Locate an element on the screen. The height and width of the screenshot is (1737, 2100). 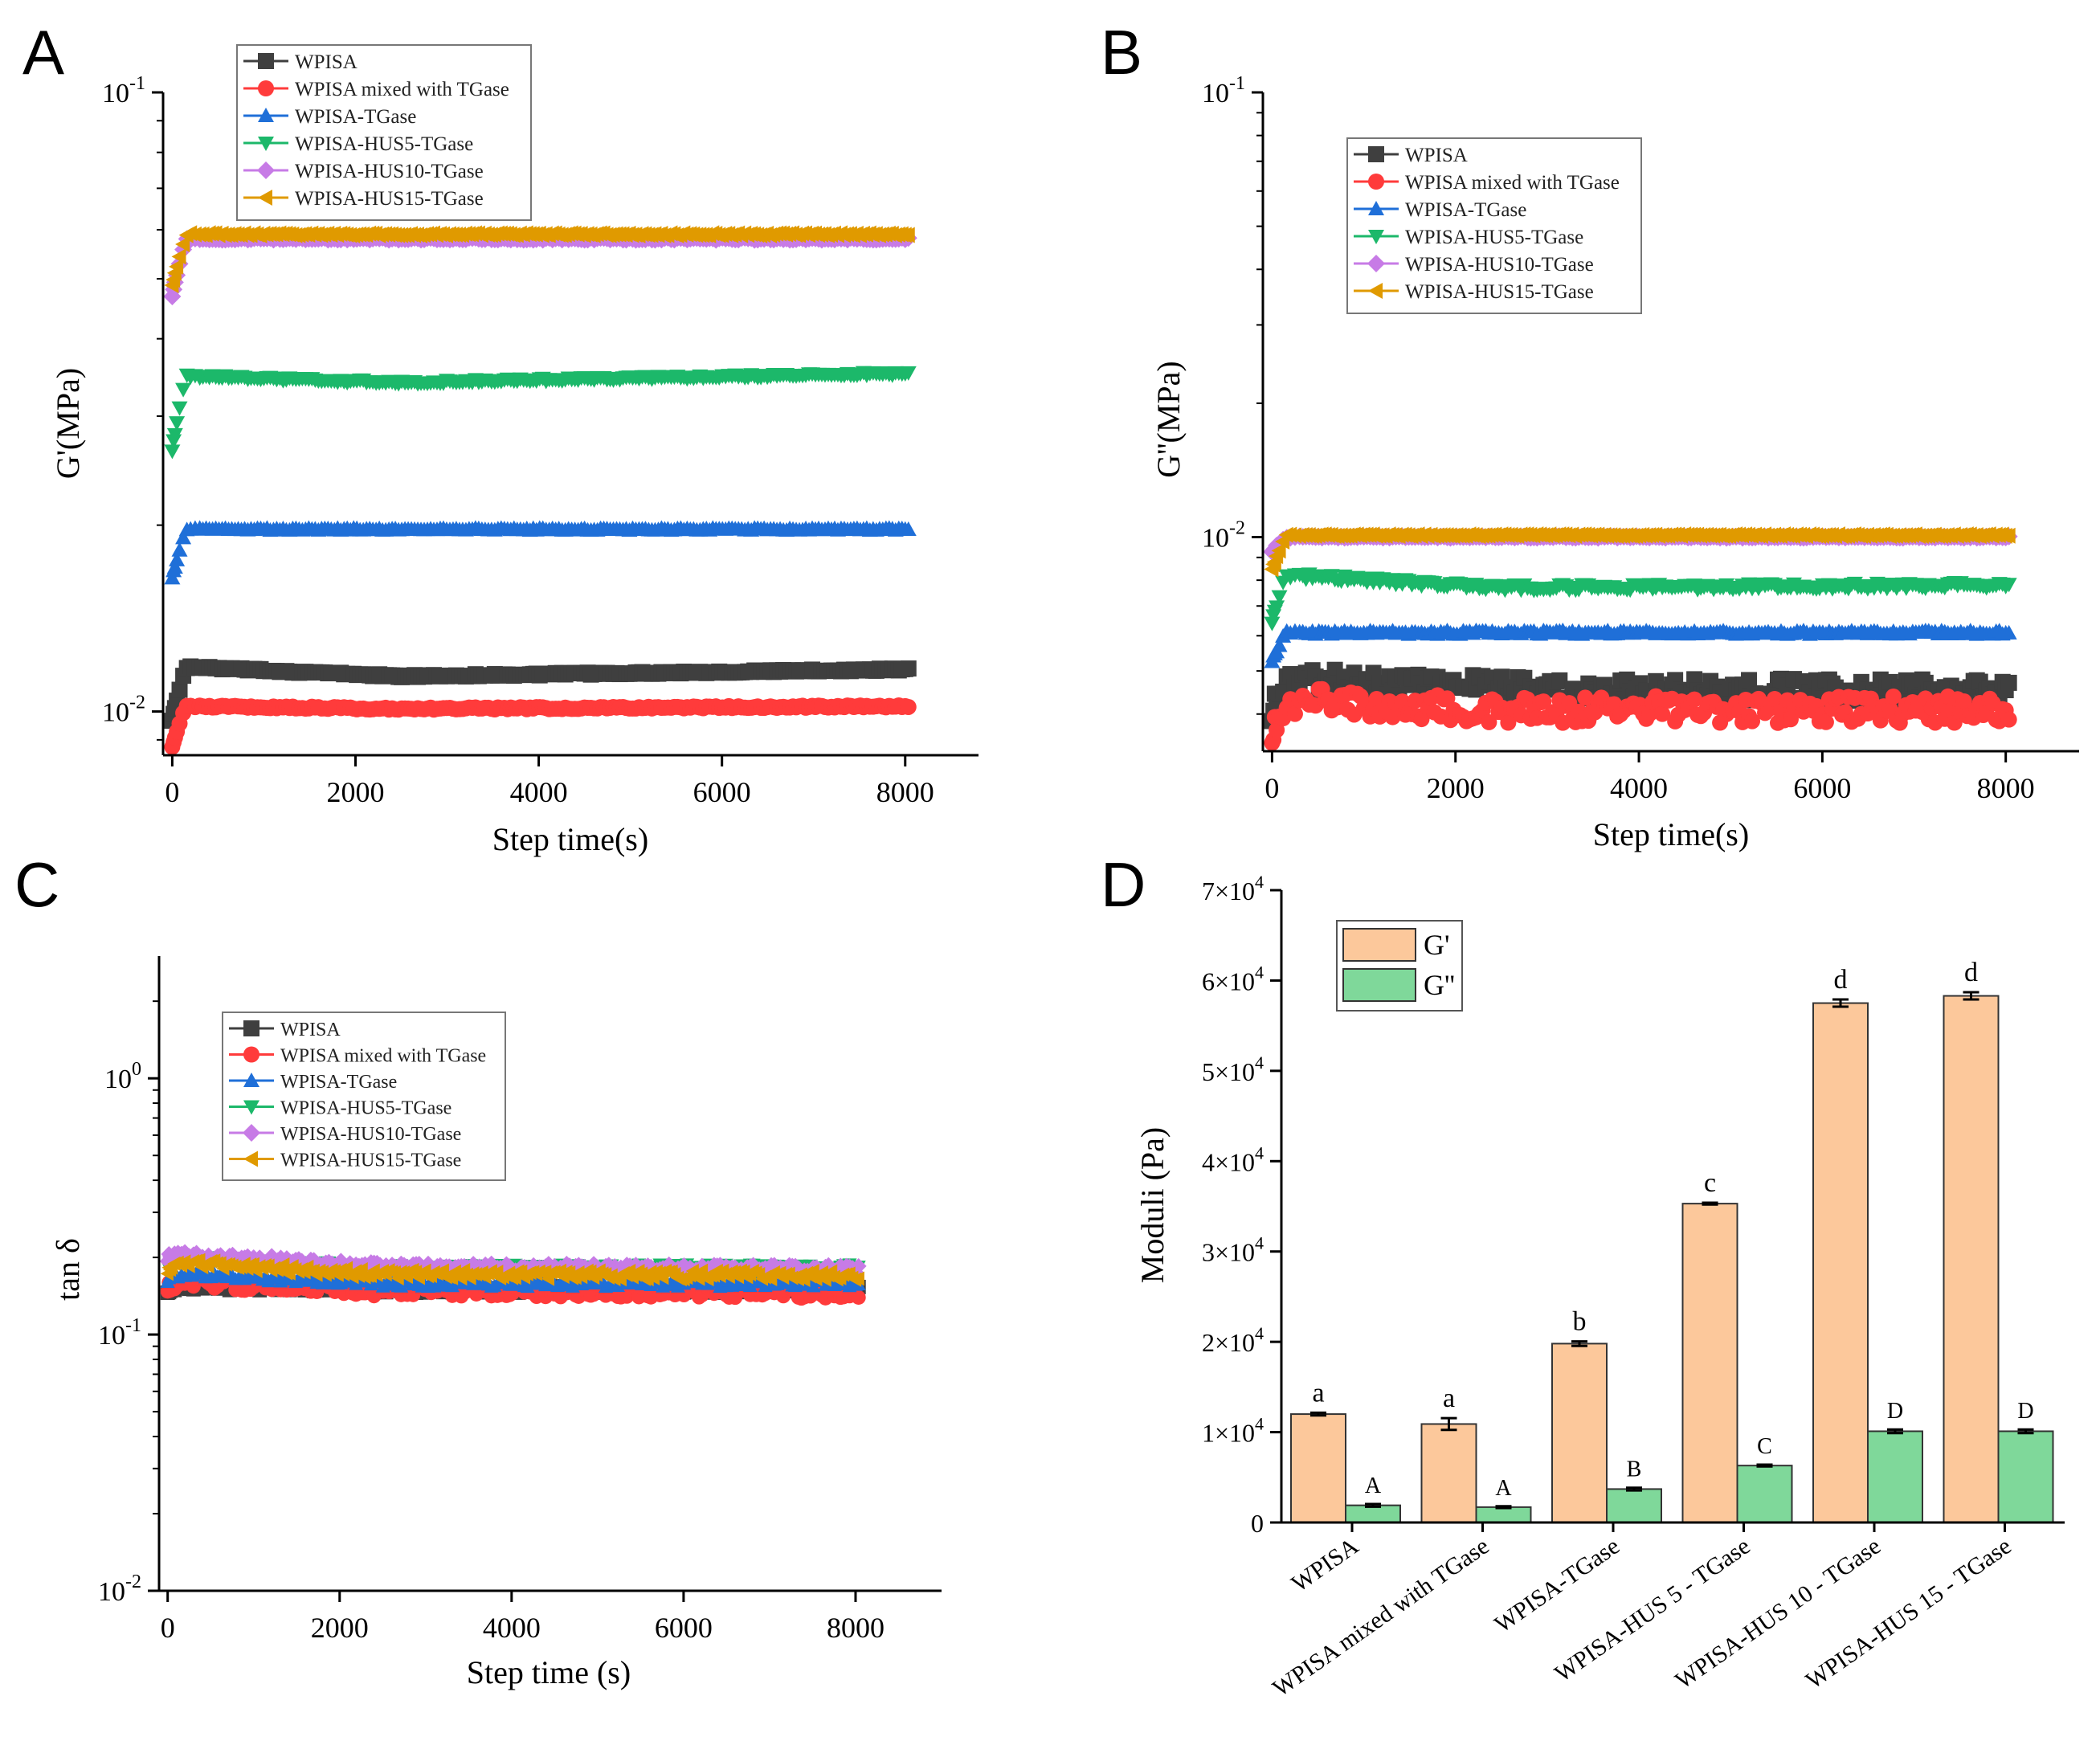
significance-letter-2-0: b is located at coordinates (1580, 1322).